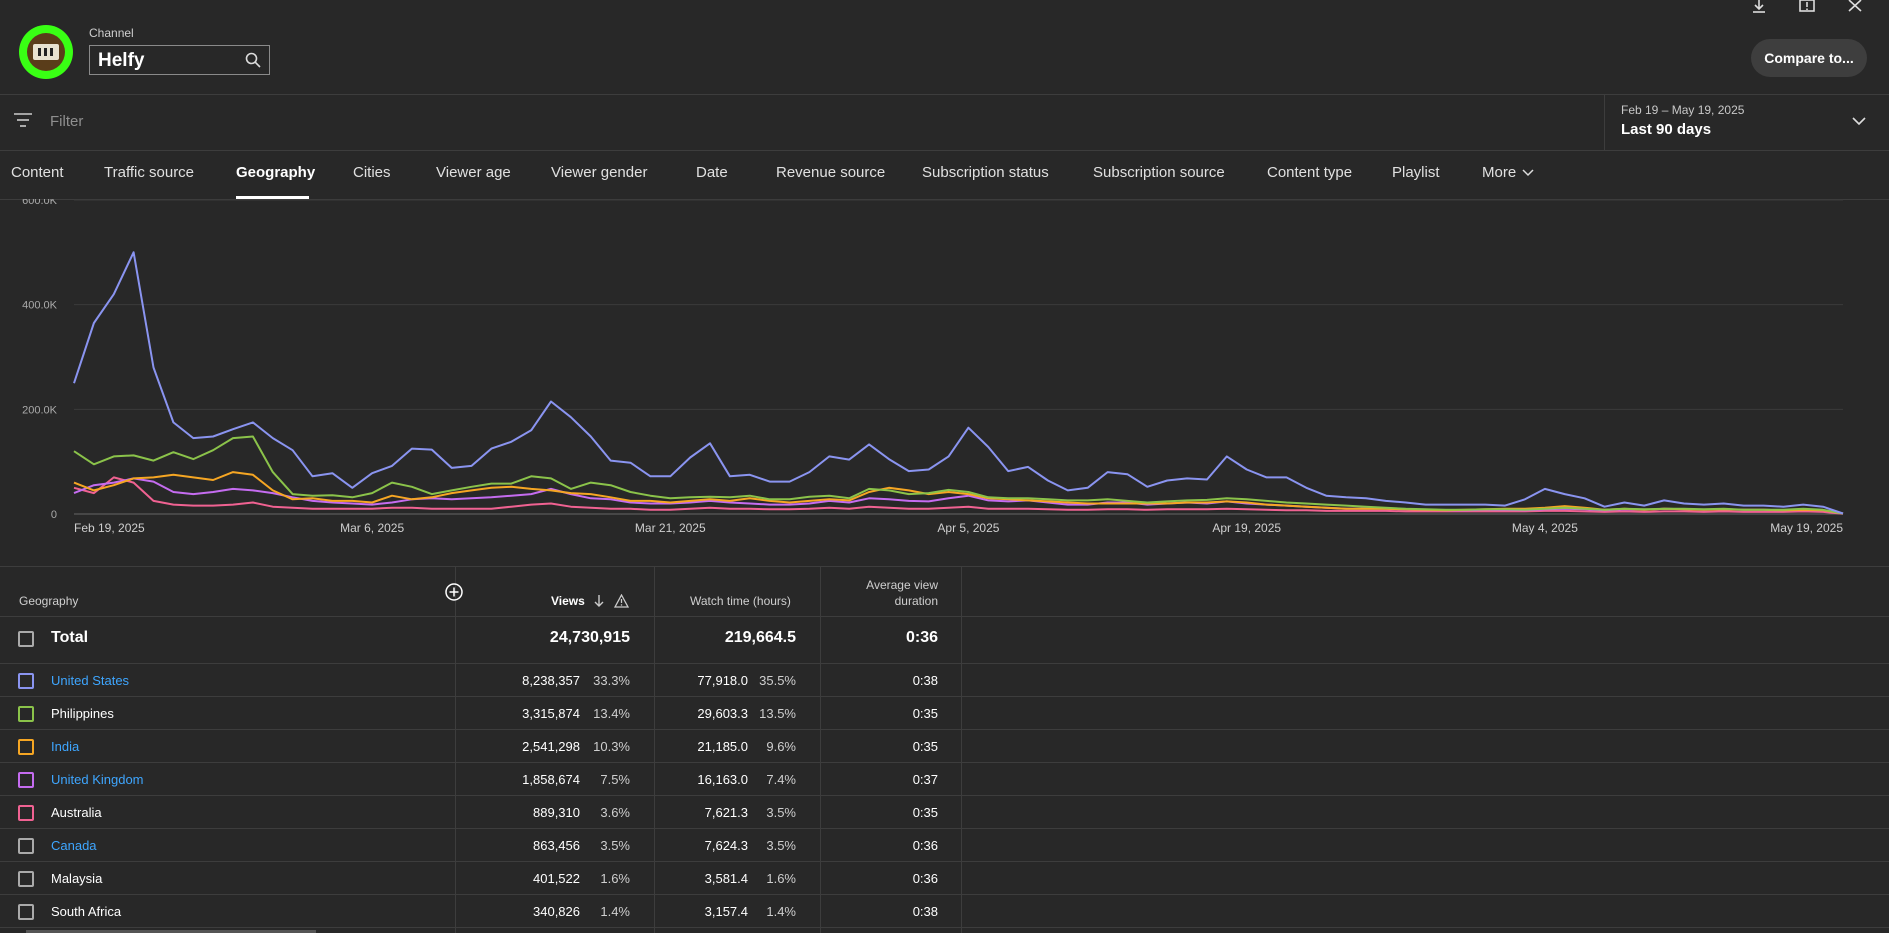  What do you see at coordinates (611, 746) in the screenshot?
I see `views-percent: 10.3%` at bounding box center [611, 746].